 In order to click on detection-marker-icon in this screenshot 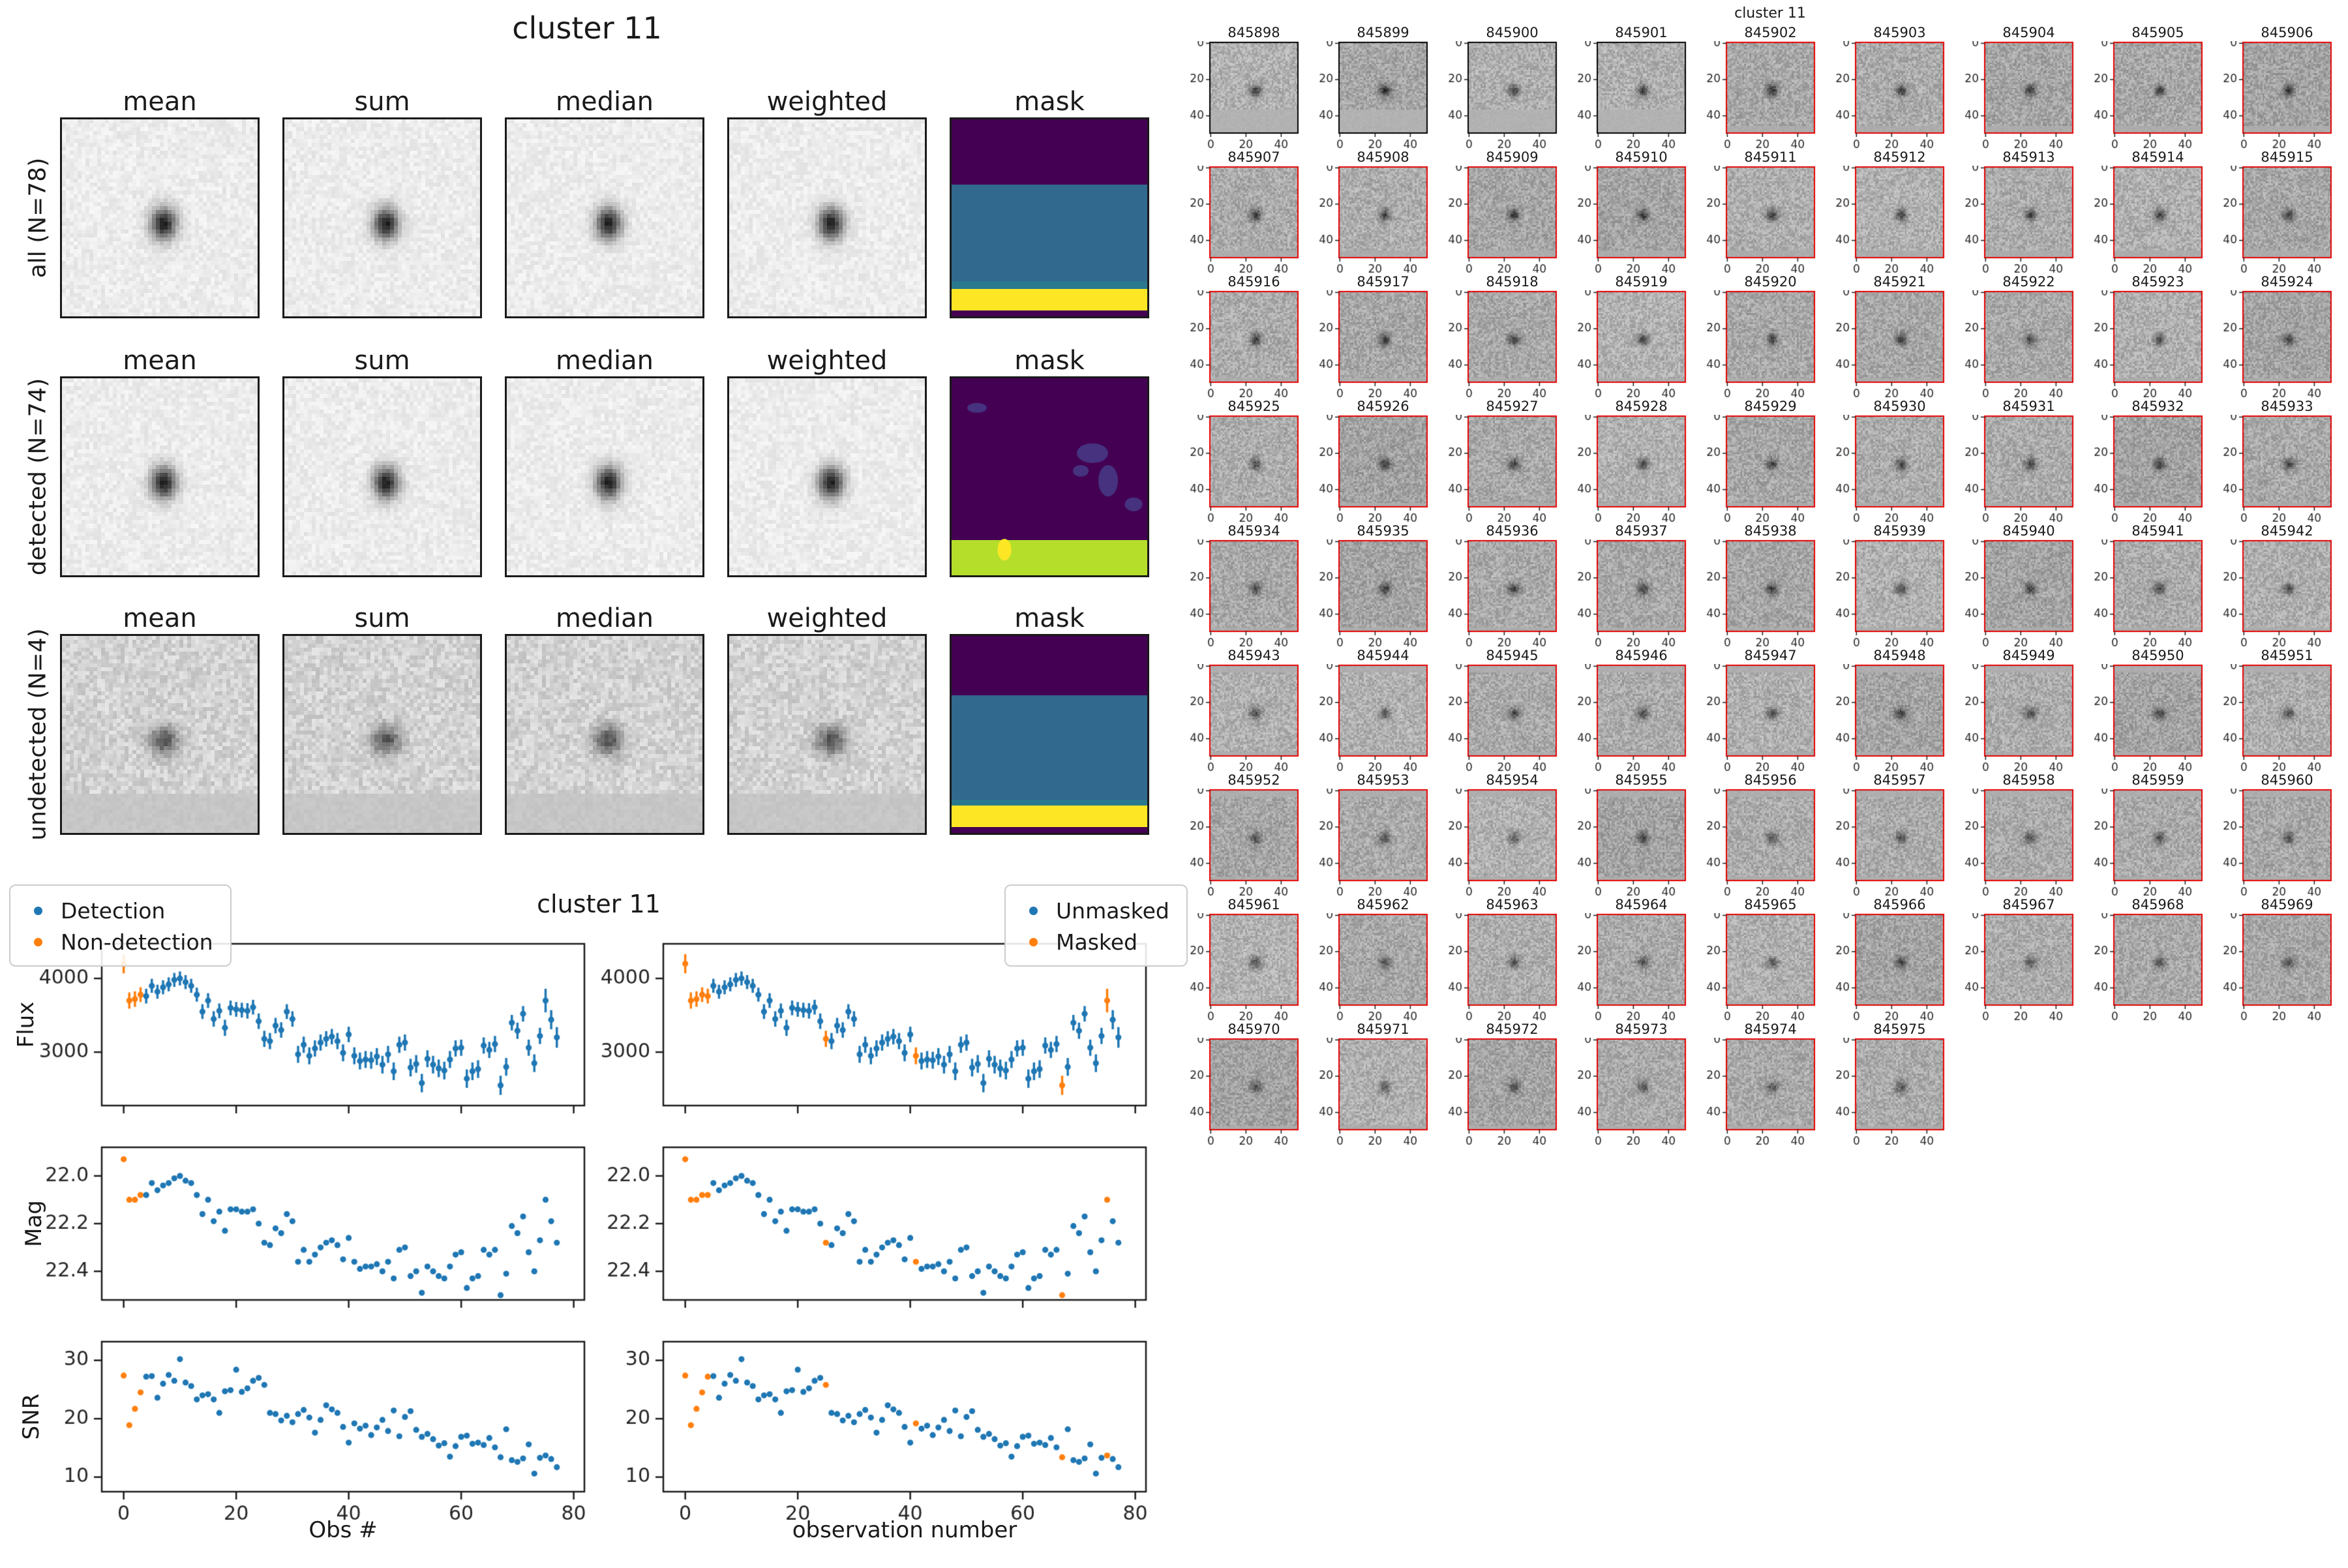, I will do `click(38, 910)`.